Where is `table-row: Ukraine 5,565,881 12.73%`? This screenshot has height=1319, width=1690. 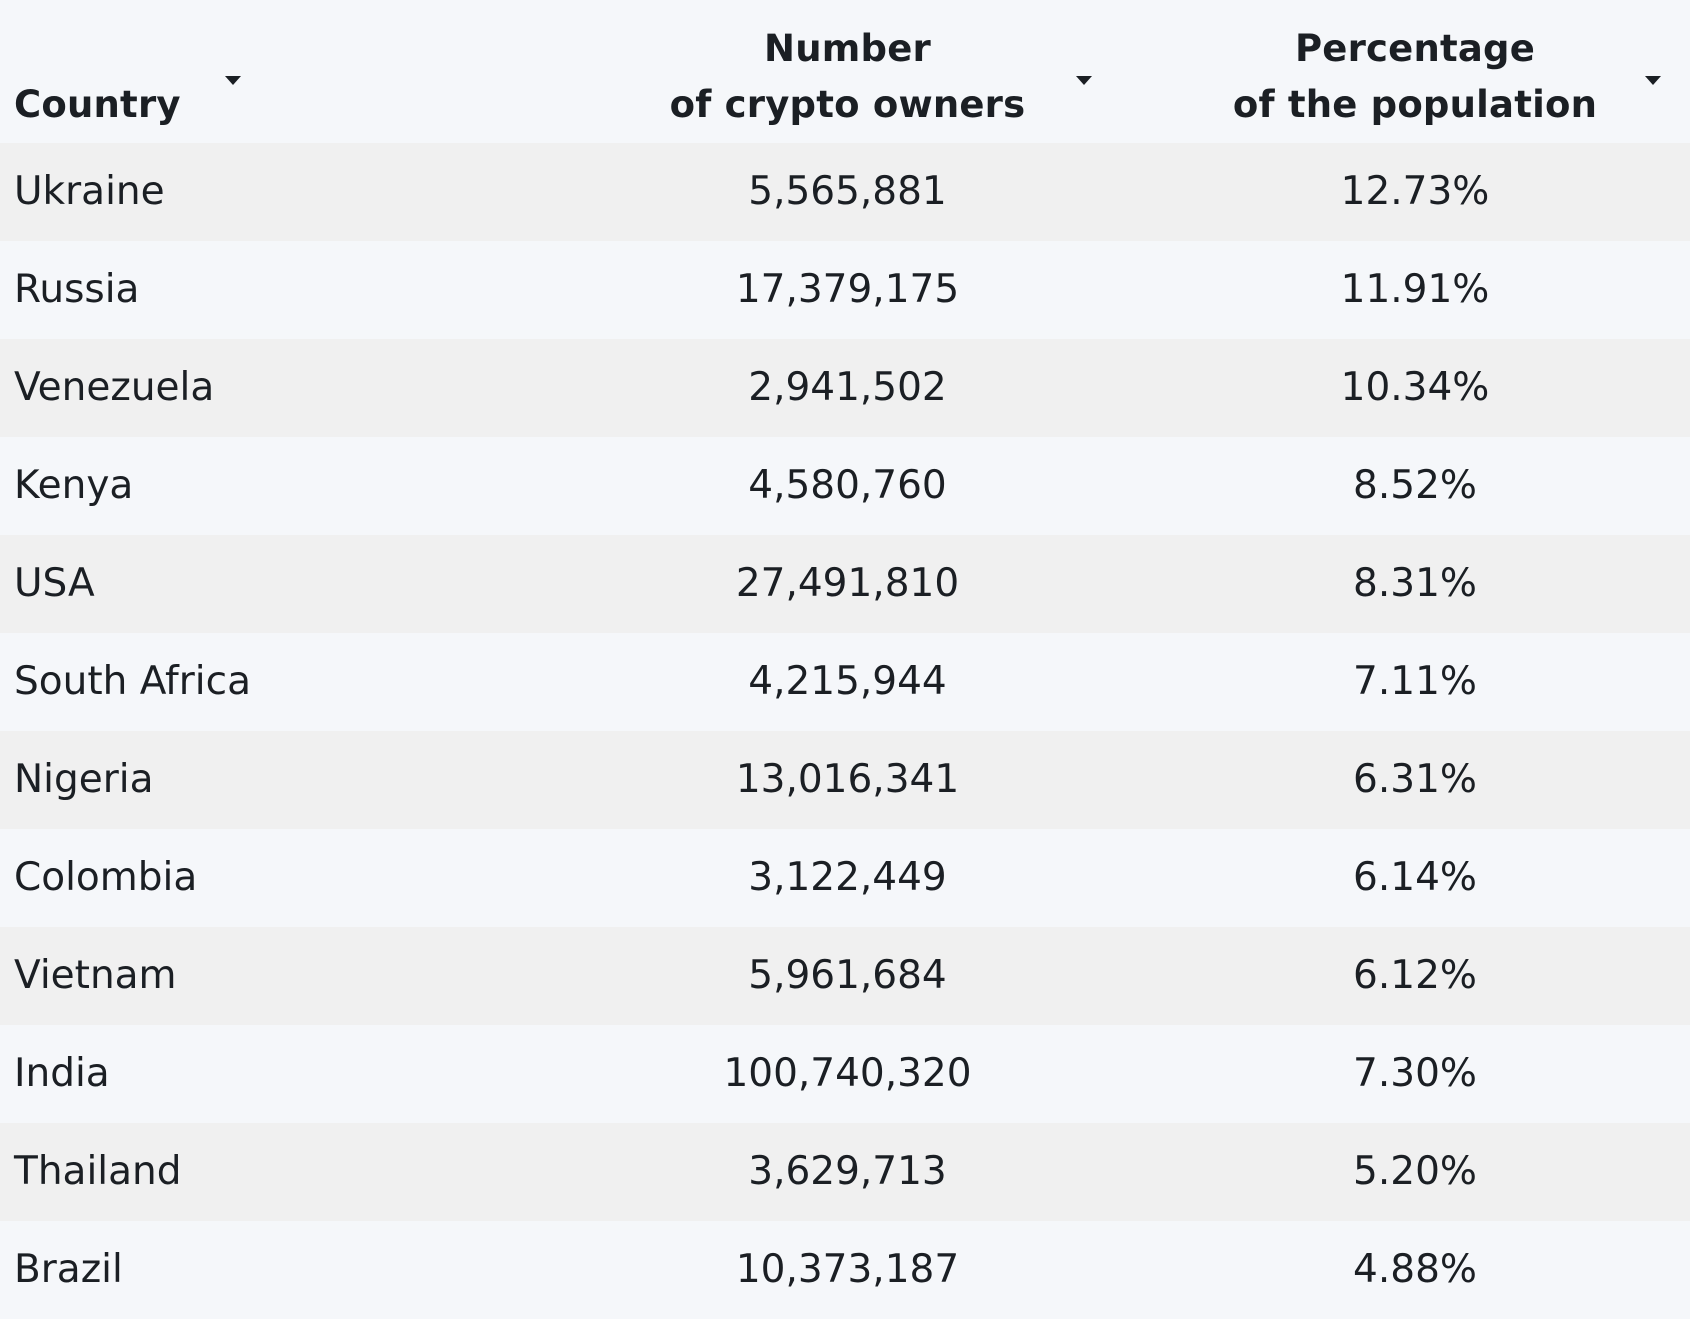 table-row: Ukraine 5,565,881 12.73% is located at coordinates (845, 192).